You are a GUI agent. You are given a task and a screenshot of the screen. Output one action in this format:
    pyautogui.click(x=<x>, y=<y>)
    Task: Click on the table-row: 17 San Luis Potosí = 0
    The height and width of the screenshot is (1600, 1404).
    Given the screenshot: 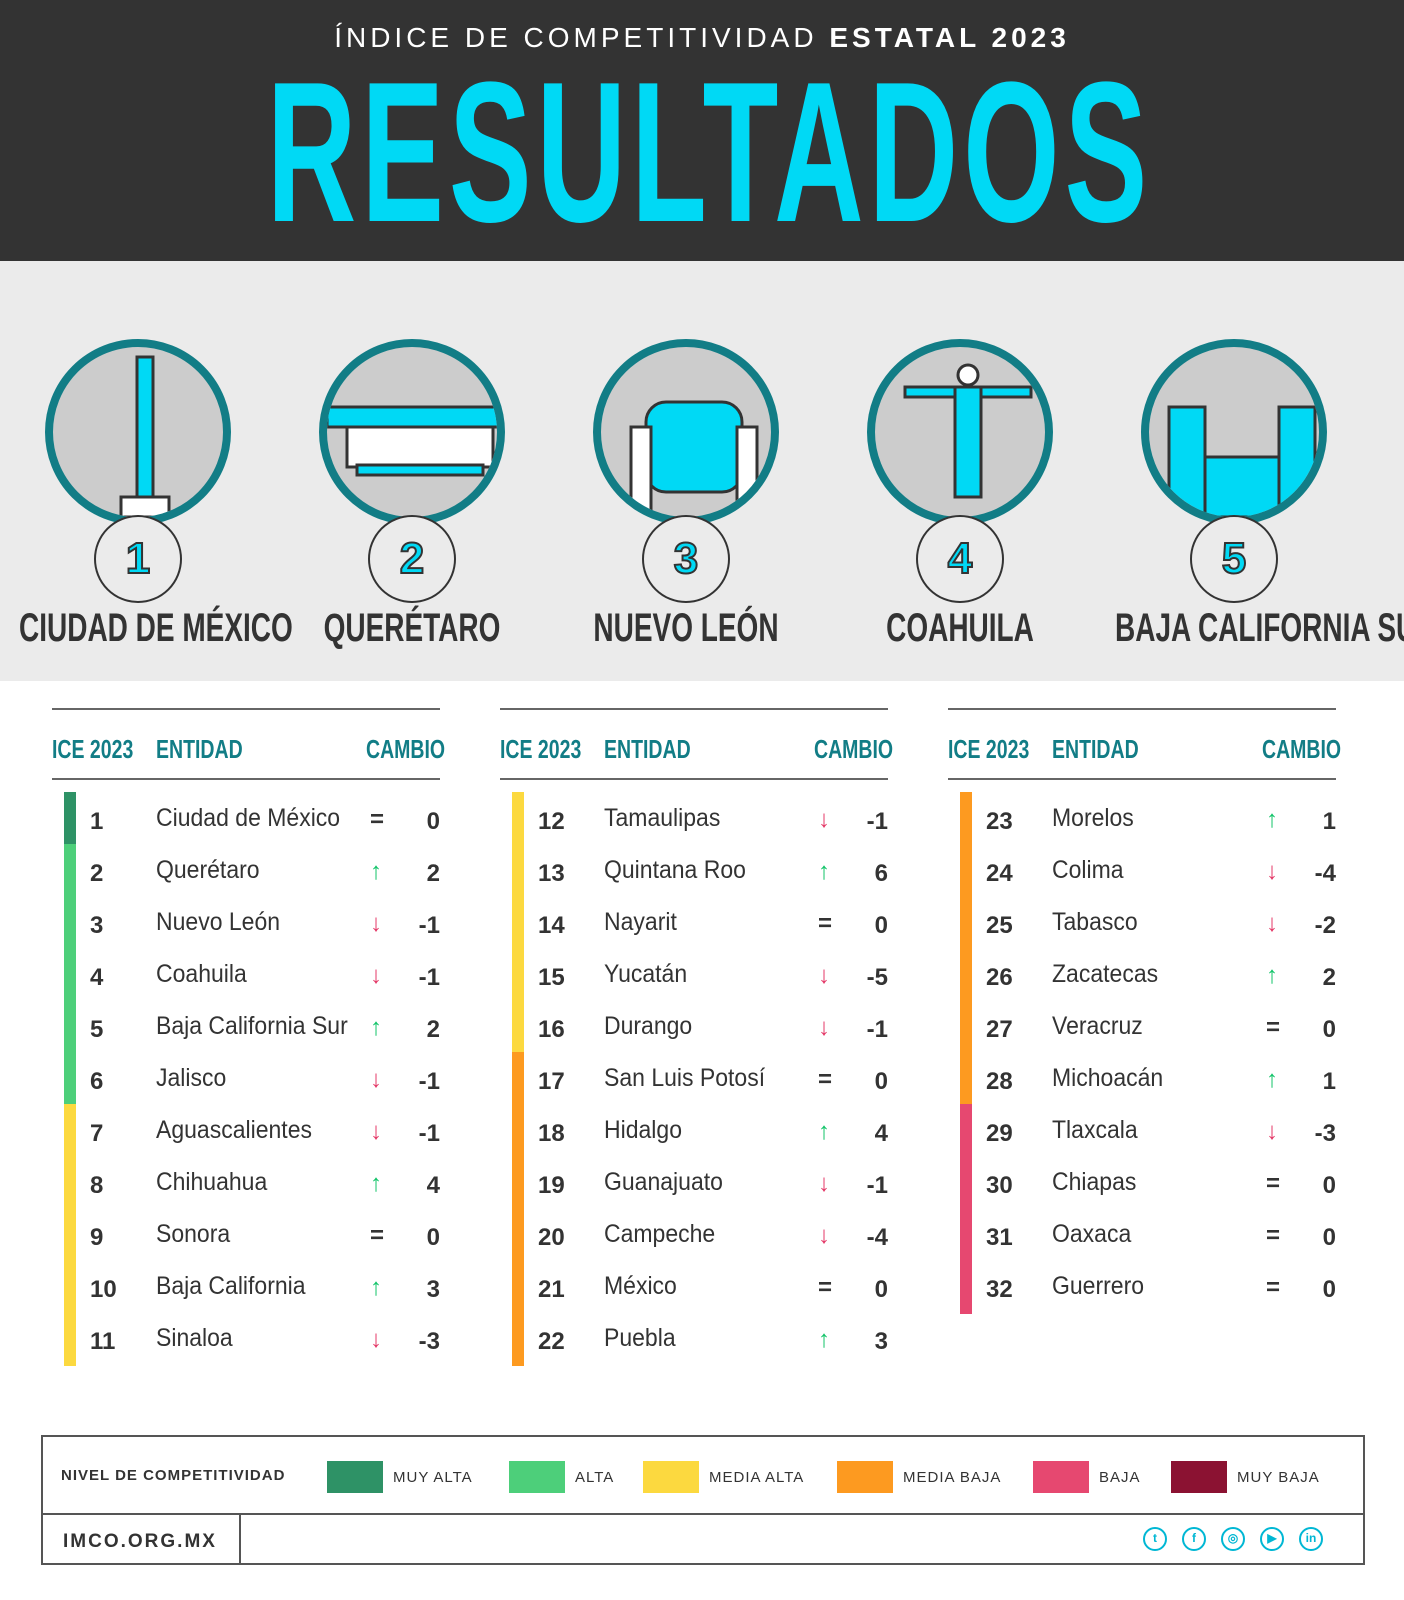 What is the action you would take?
    pyautogui.click(x=694, y=1082)
    